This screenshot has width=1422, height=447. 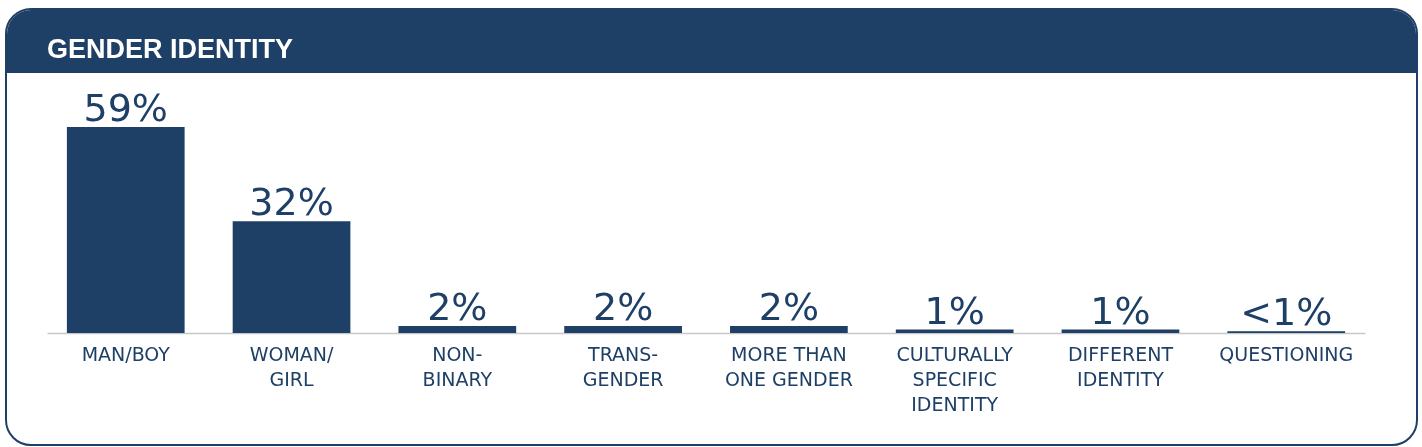 I want to click on x-tick-label: MAN/BOY, so click(x=126, y=353).